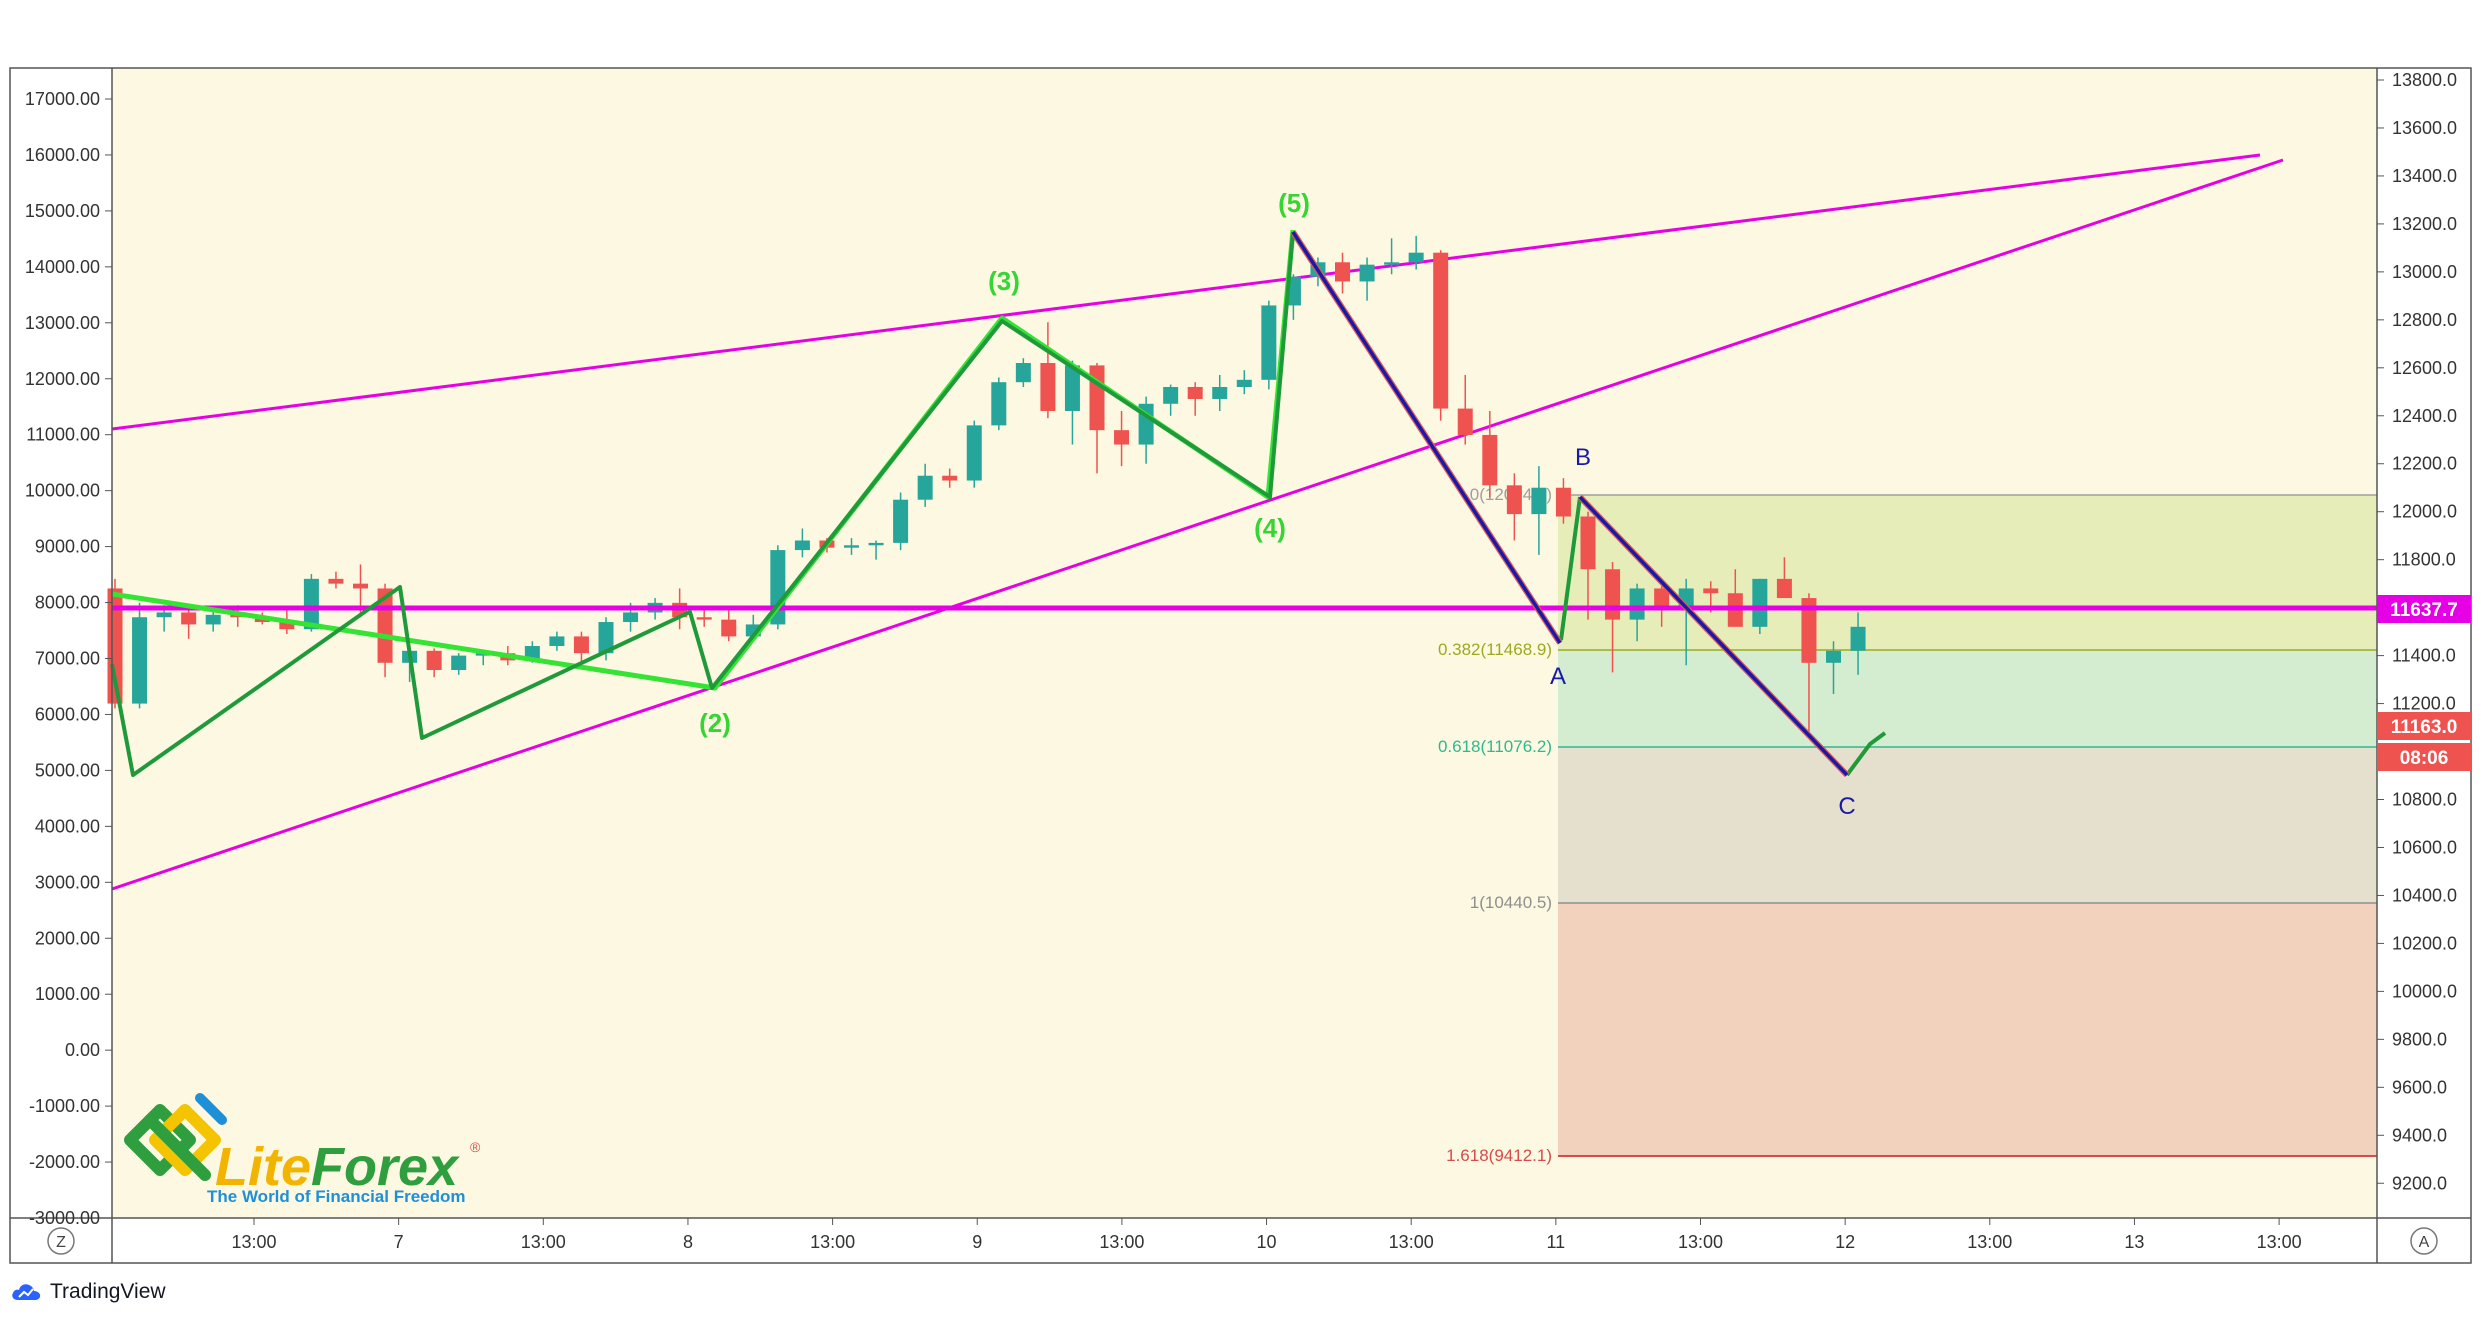  Describe the element at coordinates (62, 323) in the screenshot. I see `left-axis-tick-label: 13000.00` at that location.